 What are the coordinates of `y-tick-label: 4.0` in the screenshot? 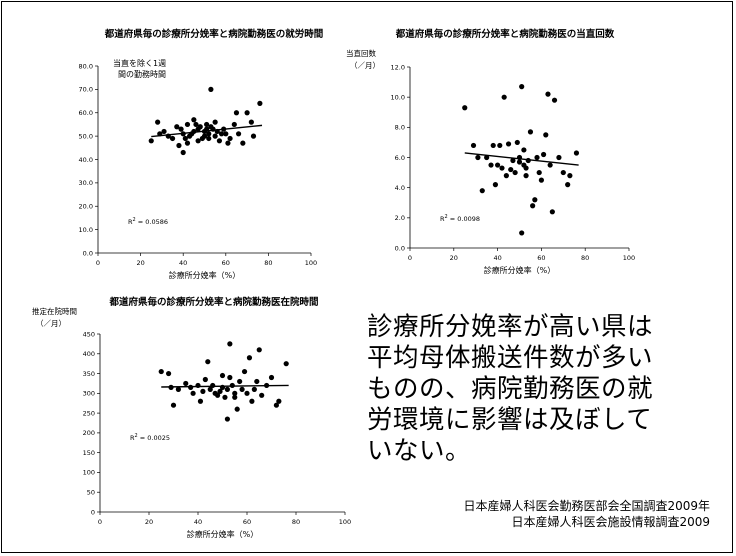 It's located at (400, 188).